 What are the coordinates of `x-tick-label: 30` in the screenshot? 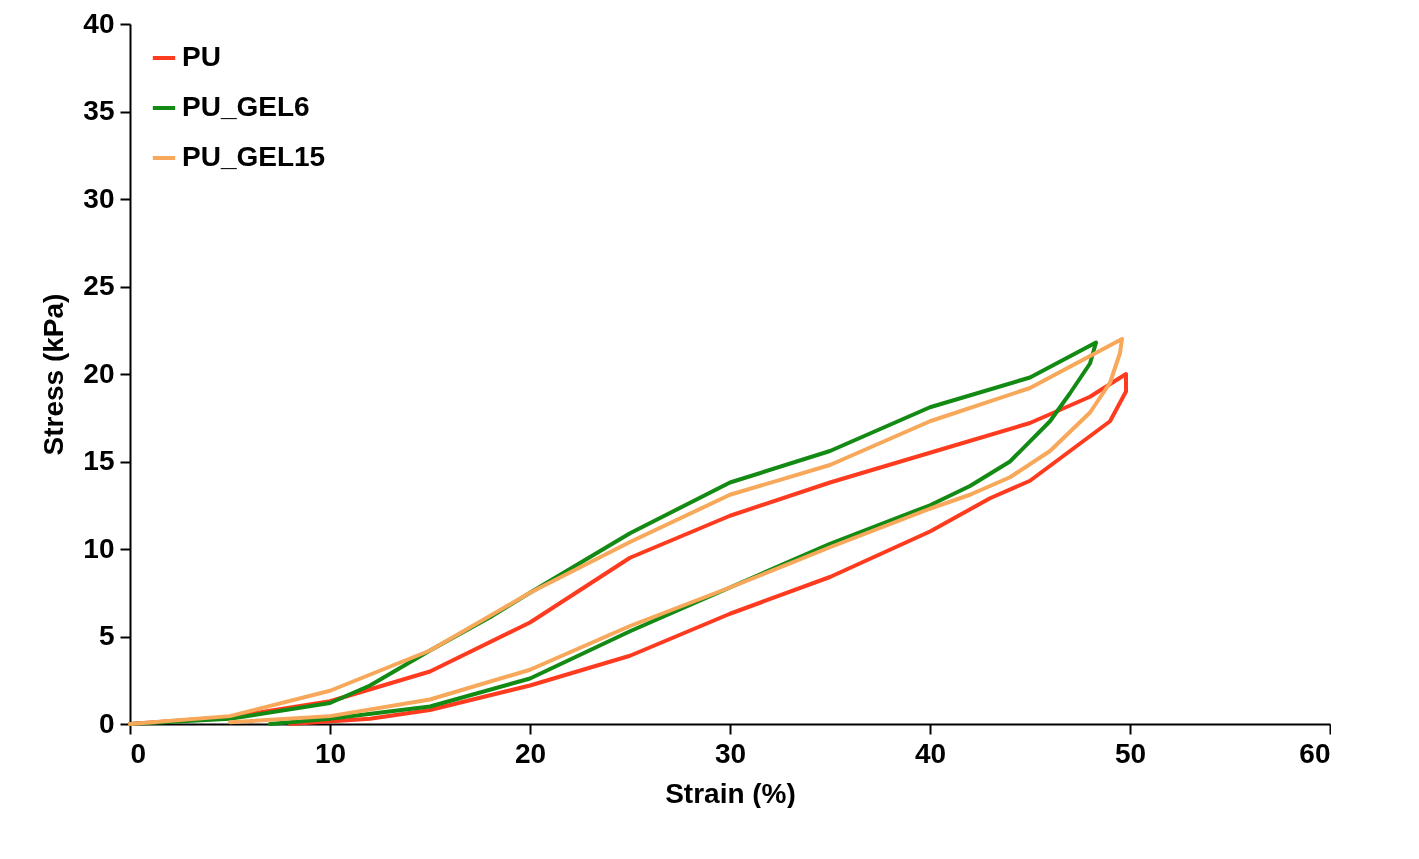 It's located at (730, 753).